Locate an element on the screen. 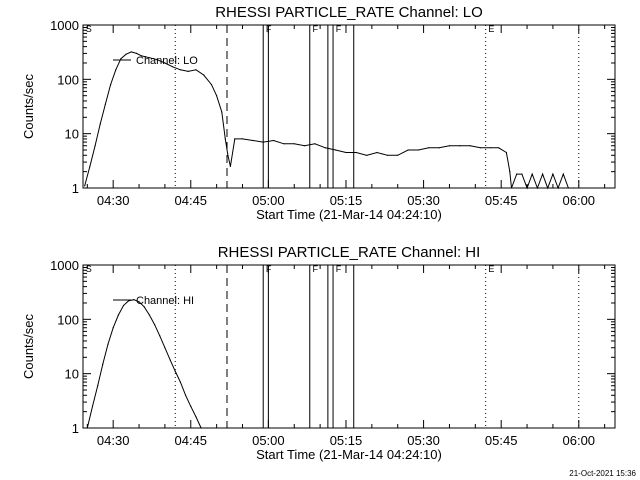  legend-label: Channel: HI is located at coordinates (165, 301).